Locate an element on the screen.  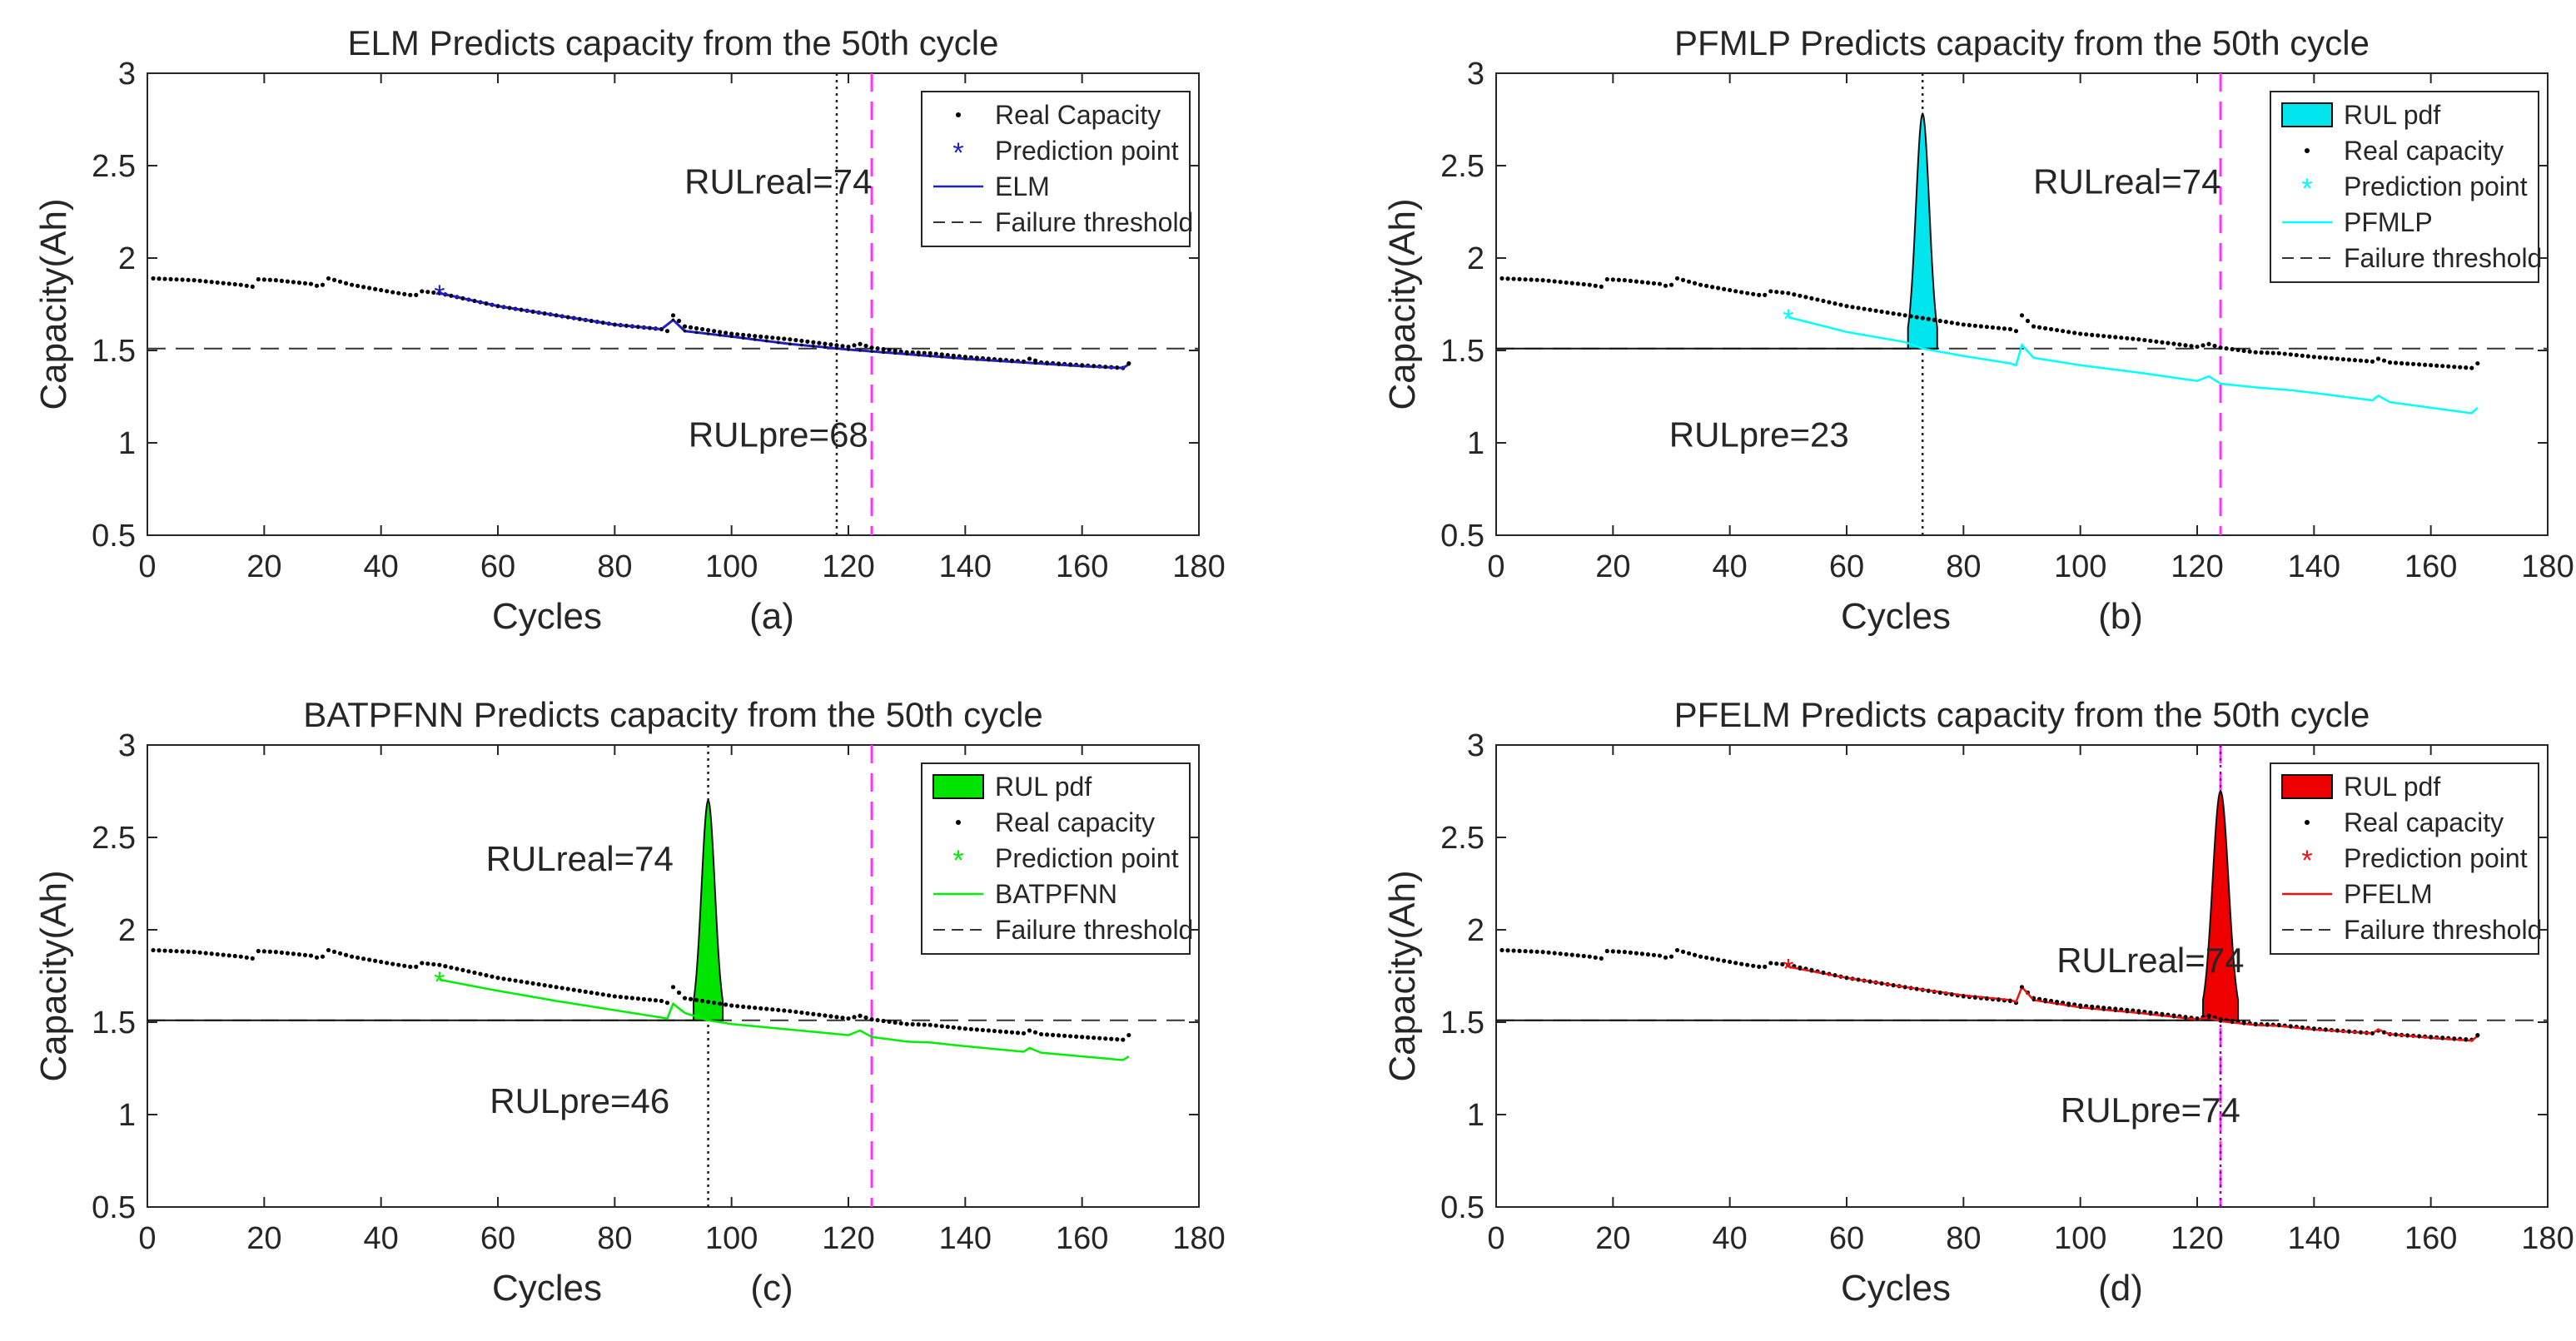
y-axis-label: Capacity(Ah) is located at coordinates (1402, 304).